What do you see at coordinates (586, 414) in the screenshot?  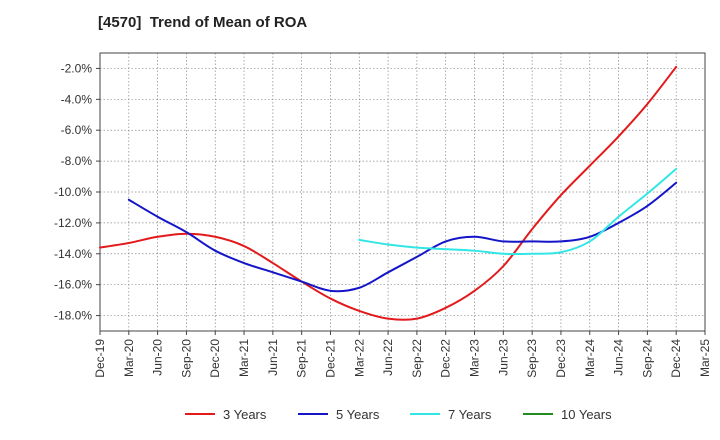 I see `legend-label: 10 Years` at bounding box center [586, 414].